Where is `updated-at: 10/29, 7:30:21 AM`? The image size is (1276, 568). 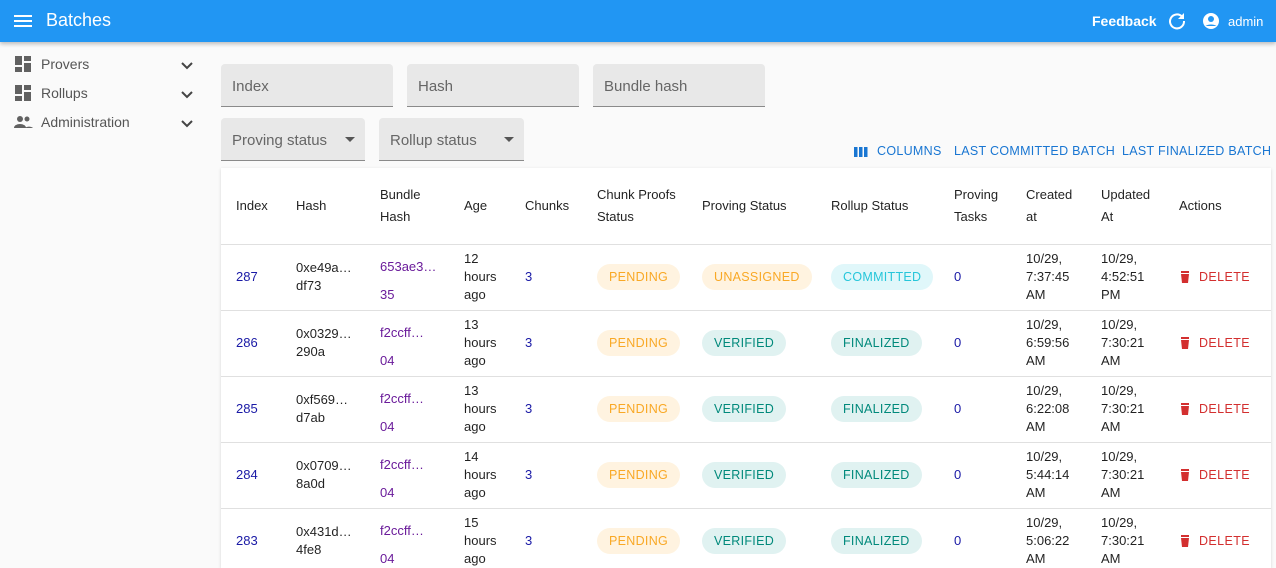
updated-at: 10/29, 7:30:21 AM is located at coordinates (1123, 342).